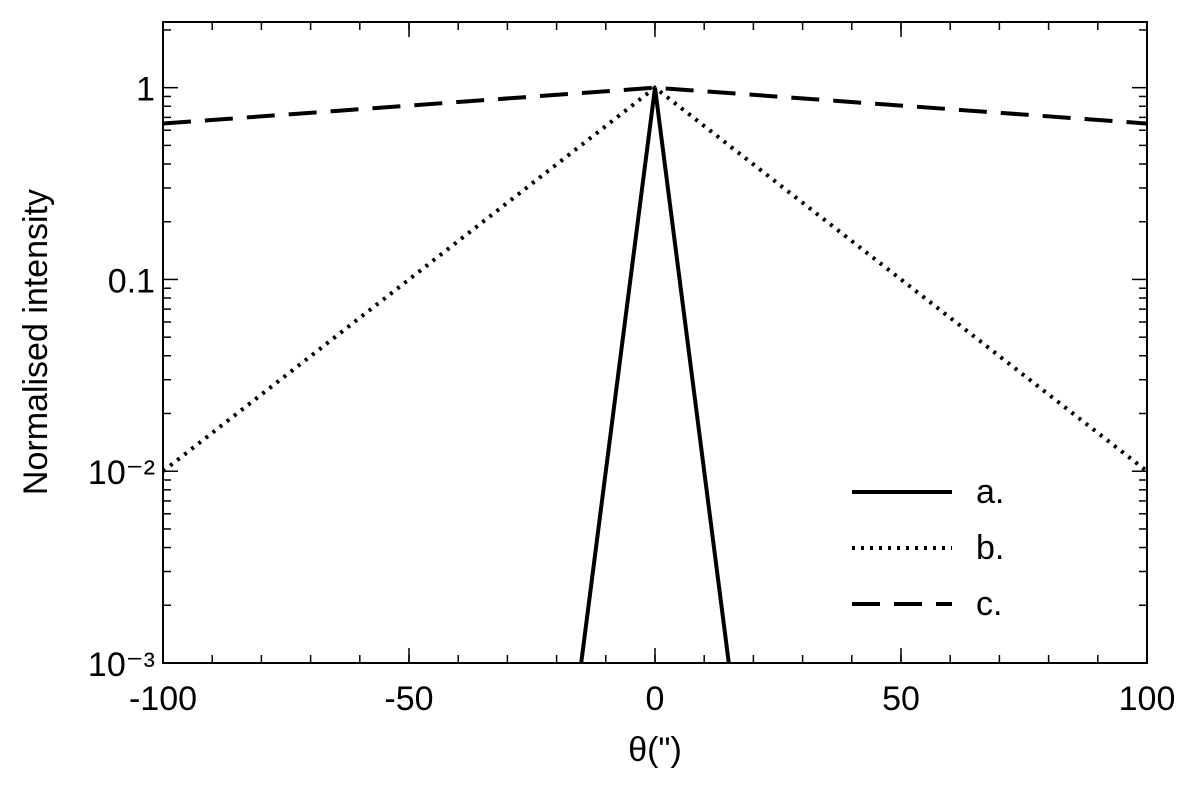 Image resolution: width=1200 pixels, height=789 pixels. Describe the element at coordinates (121, 473) in the screenshot. I see `y-tick-label: 10⁻²` at that location.